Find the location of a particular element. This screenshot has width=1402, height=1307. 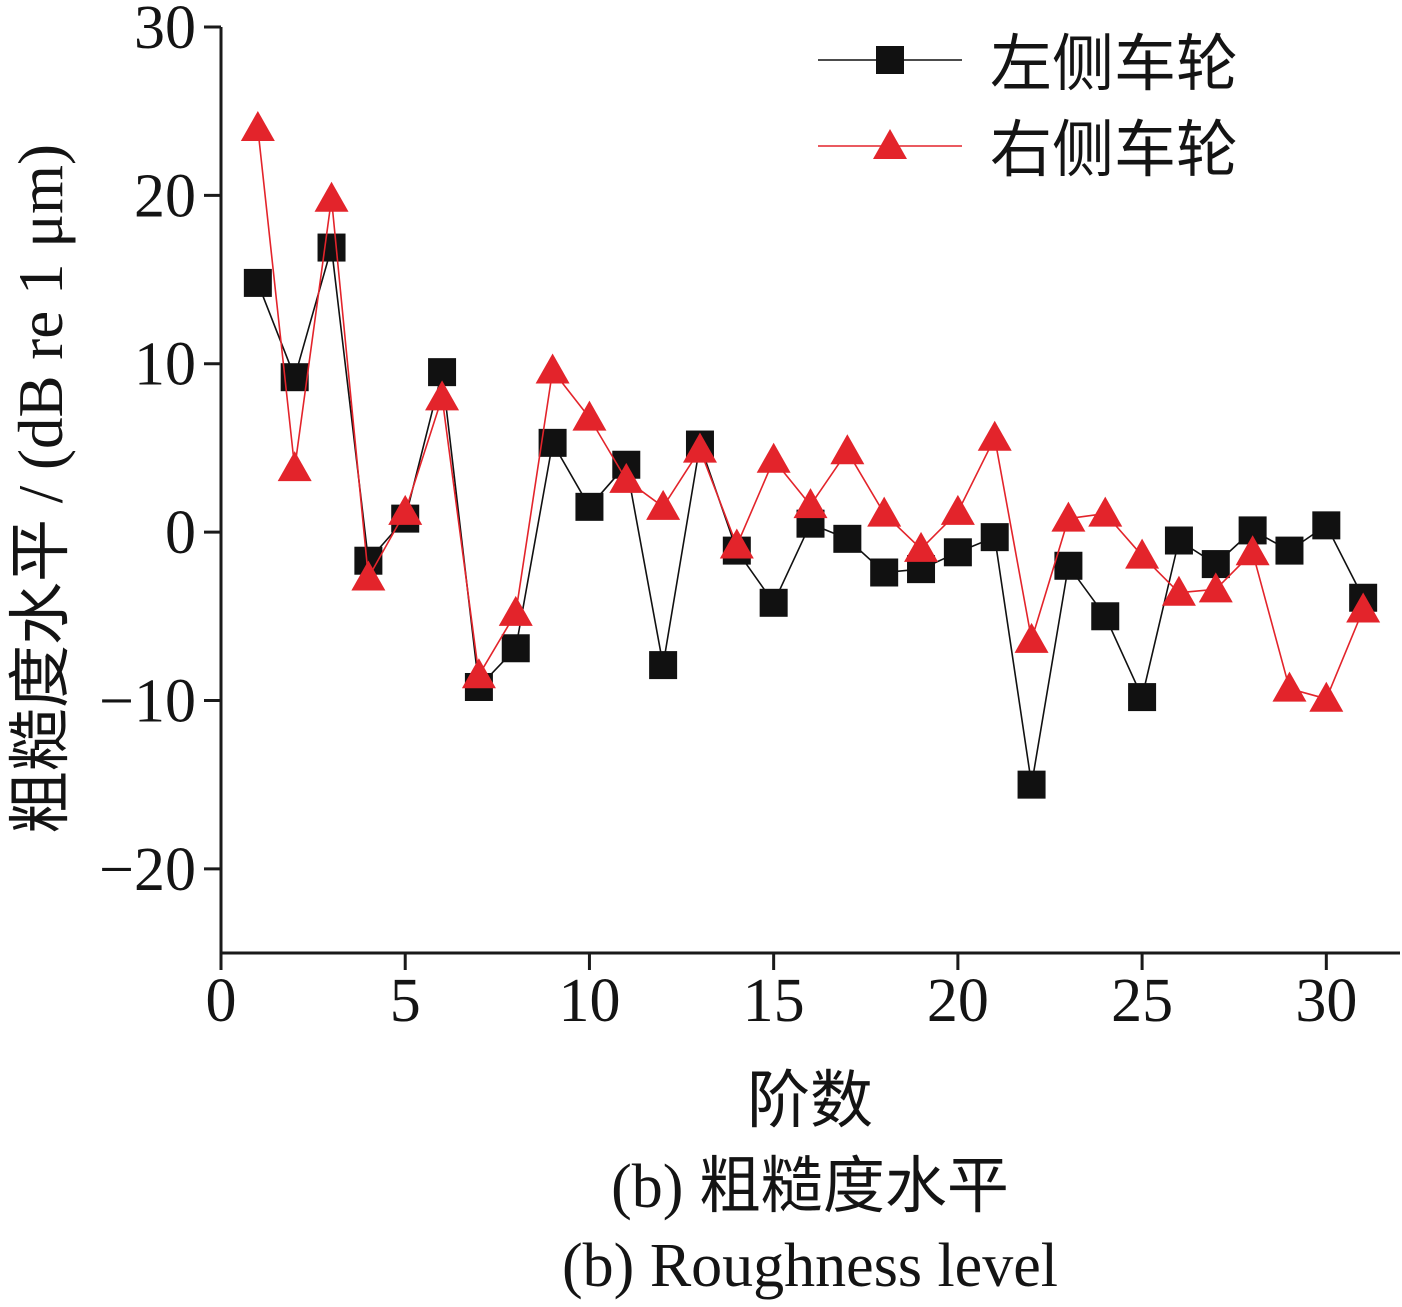

figure-caption-english: (b) Roughness level is located at coordinates (810, 1266).